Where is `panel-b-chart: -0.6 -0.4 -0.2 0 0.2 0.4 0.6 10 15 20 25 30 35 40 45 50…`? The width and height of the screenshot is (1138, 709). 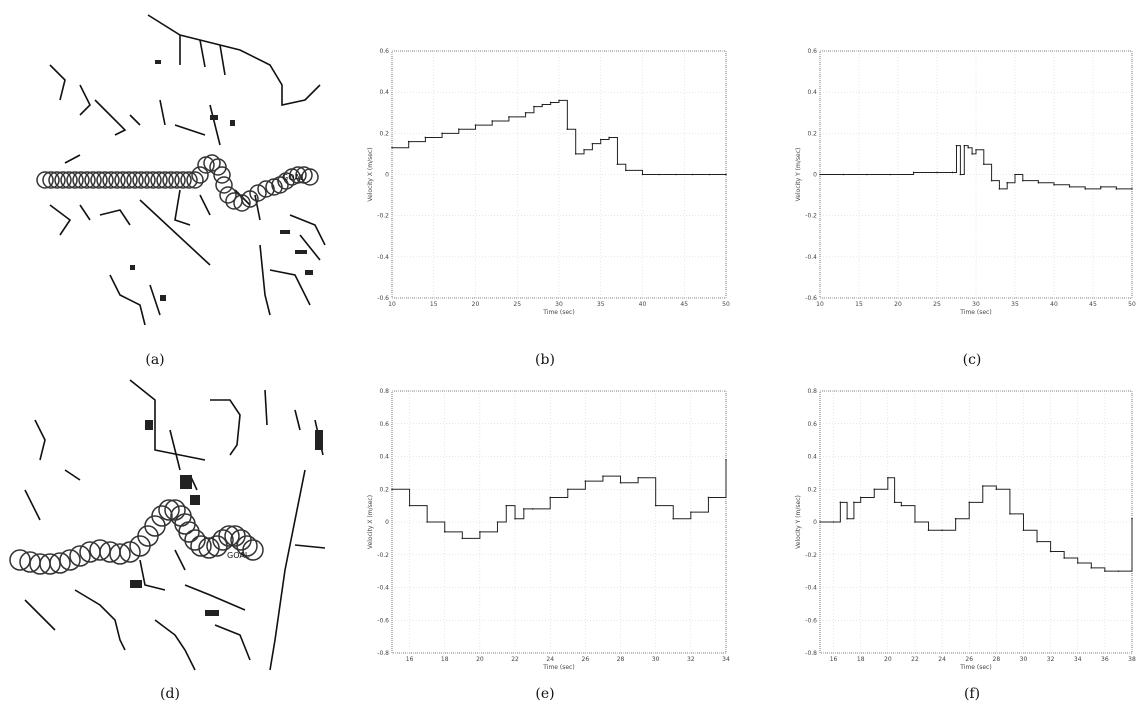 panel-b-chart: -0.6 -0.4 -0.2 0 0.2 0.4 0.6 10 15 20 25 30 35 40 45 50… is located at coordinates (547, 182).